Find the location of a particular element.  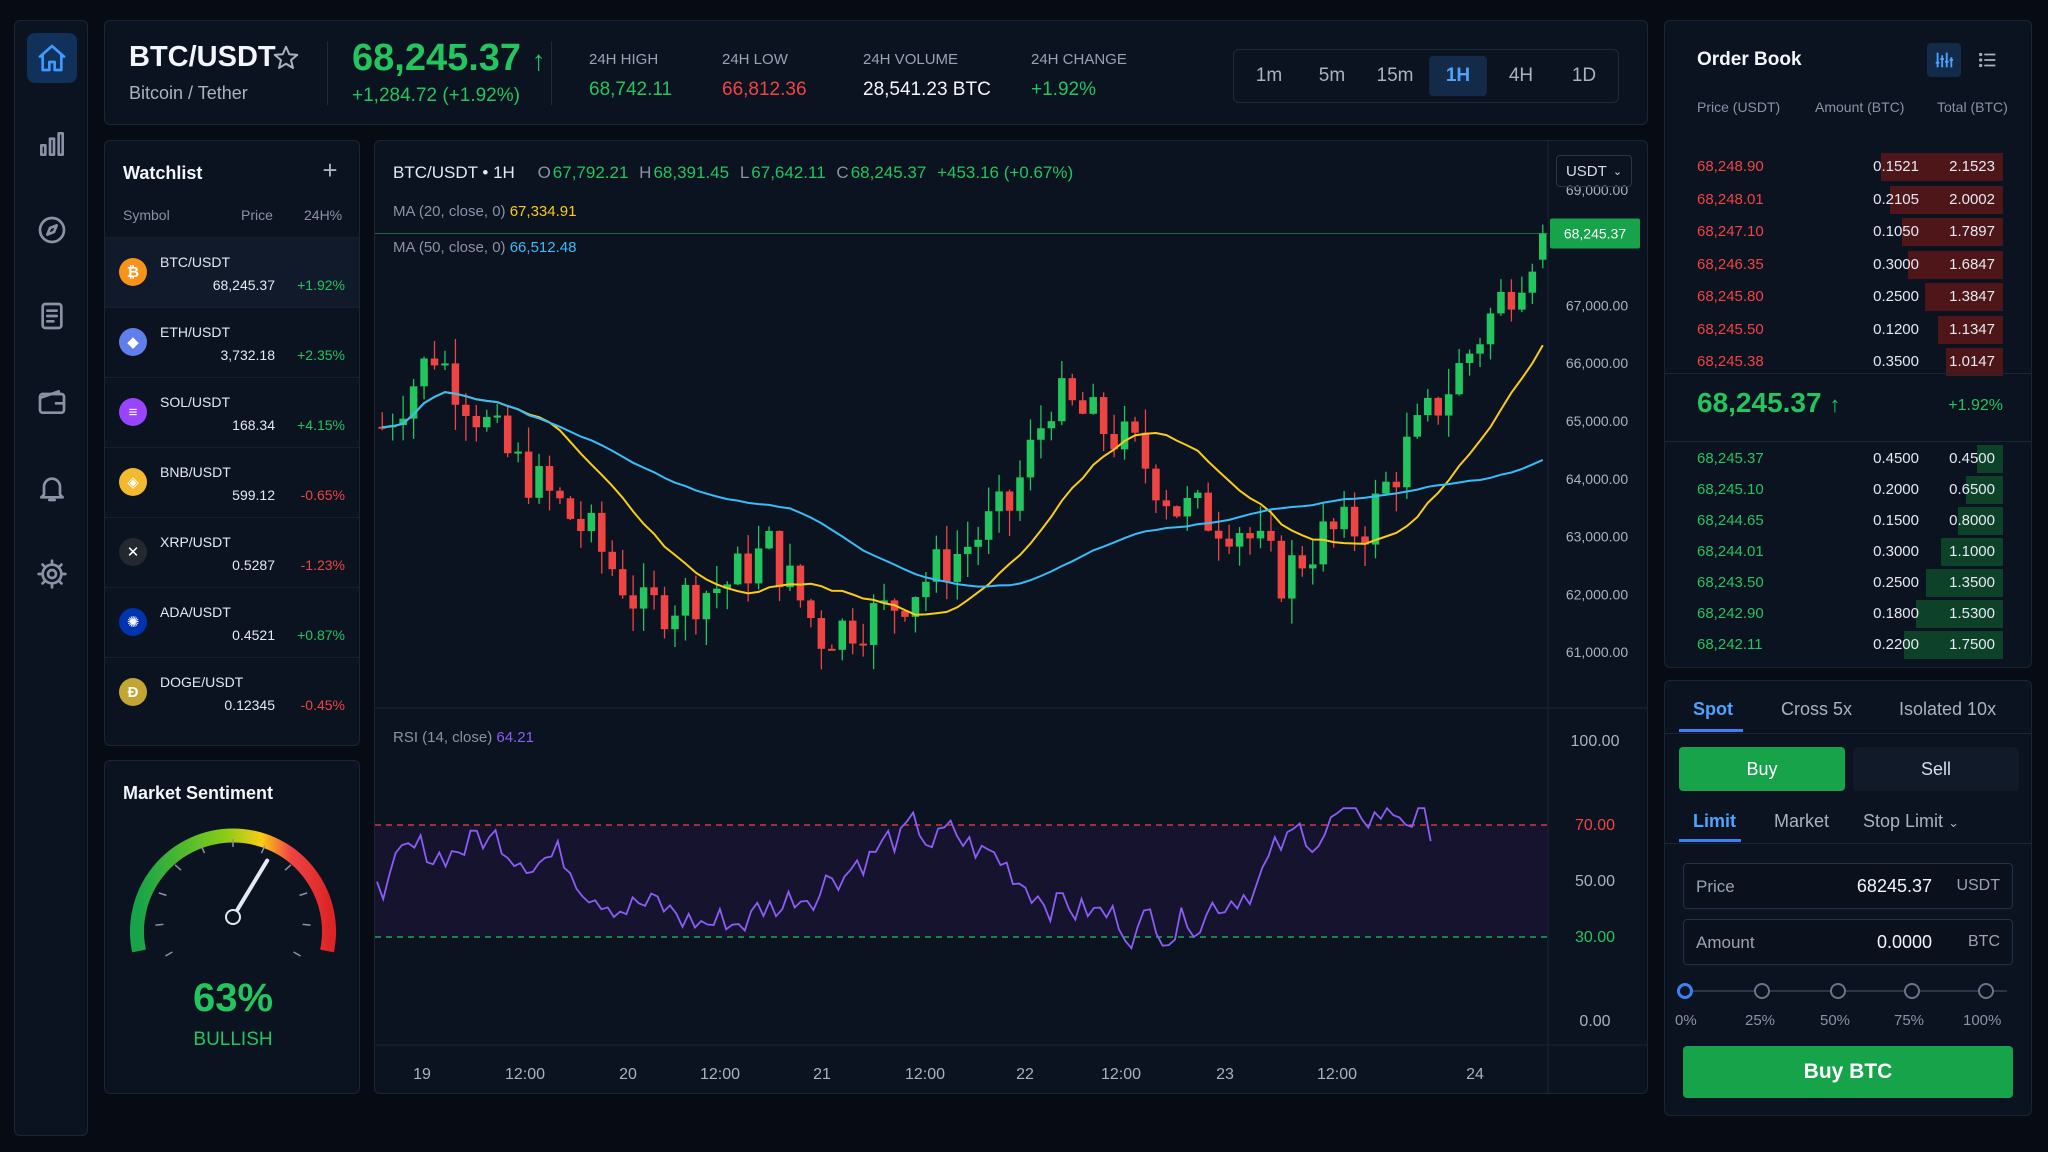

sentiment-panel: Market Sentiment 63% BULLISH is located at coordinates (232, 927).